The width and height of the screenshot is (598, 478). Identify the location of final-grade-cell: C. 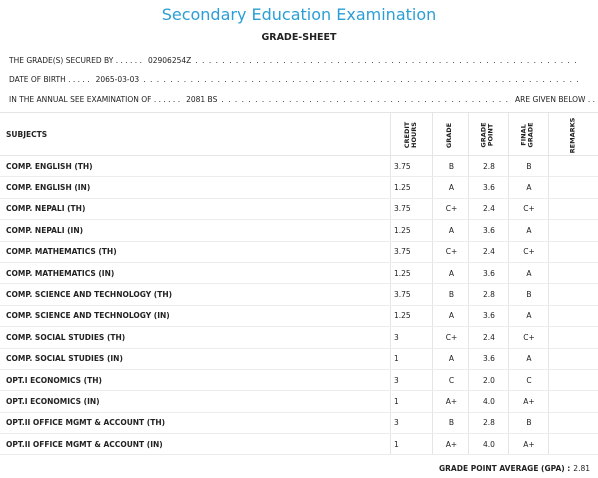
(529, 380).